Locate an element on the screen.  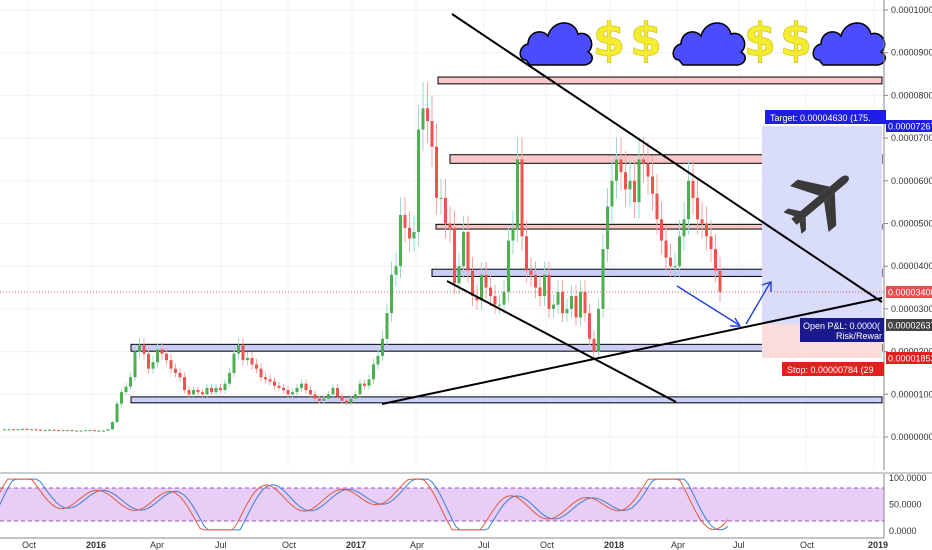
rsi-tick-label: 0.0000 is located at coordinates (903, 531).